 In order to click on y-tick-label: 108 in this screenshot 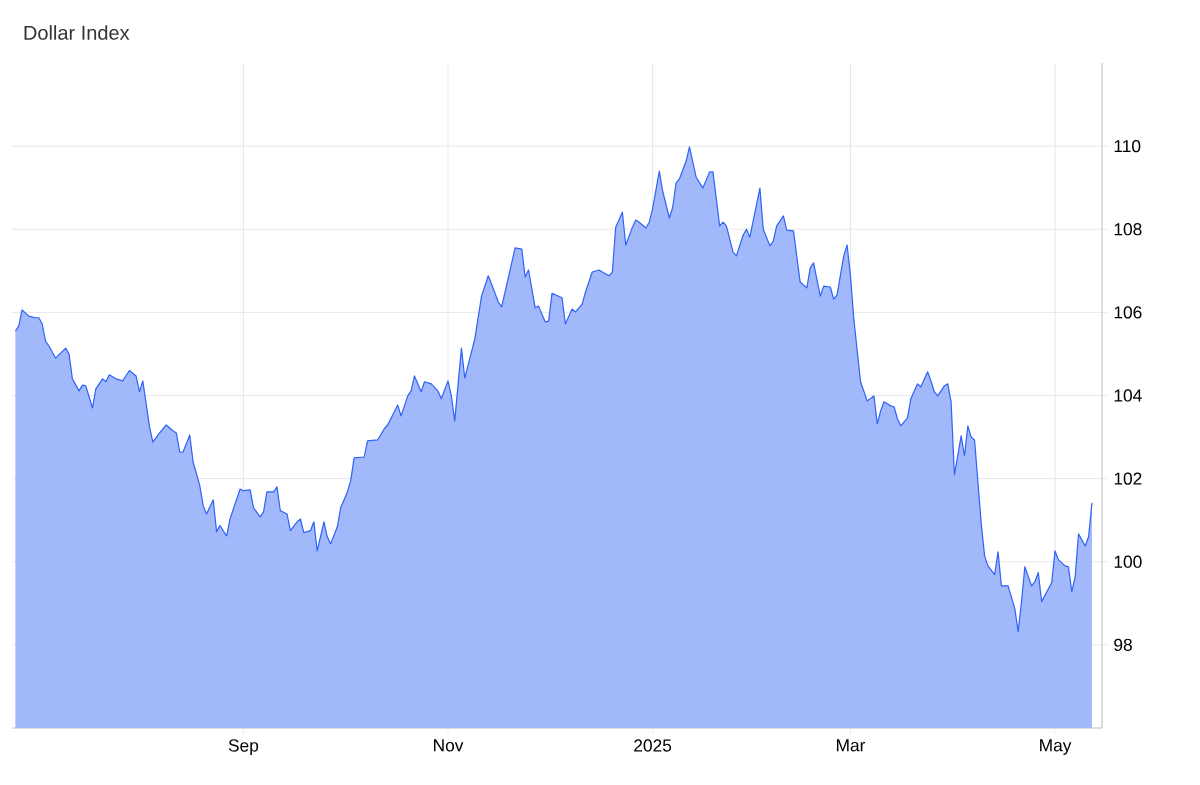, I will do `click(1128, 229)`.